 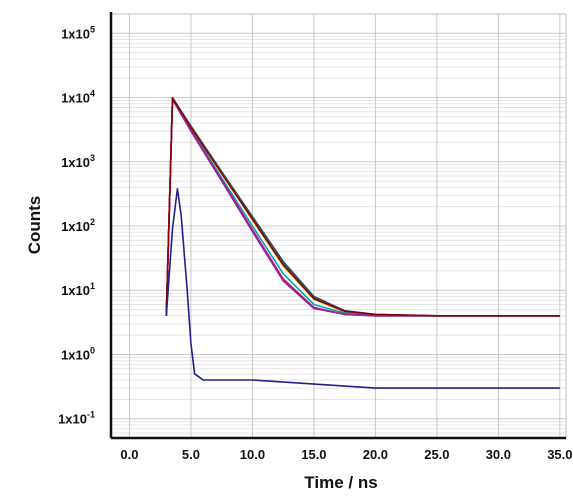 What do you see at coordinates (191, 454) in the screenshot?
I see `x-tick-label: 5.0` at bounding box center [191, 454].